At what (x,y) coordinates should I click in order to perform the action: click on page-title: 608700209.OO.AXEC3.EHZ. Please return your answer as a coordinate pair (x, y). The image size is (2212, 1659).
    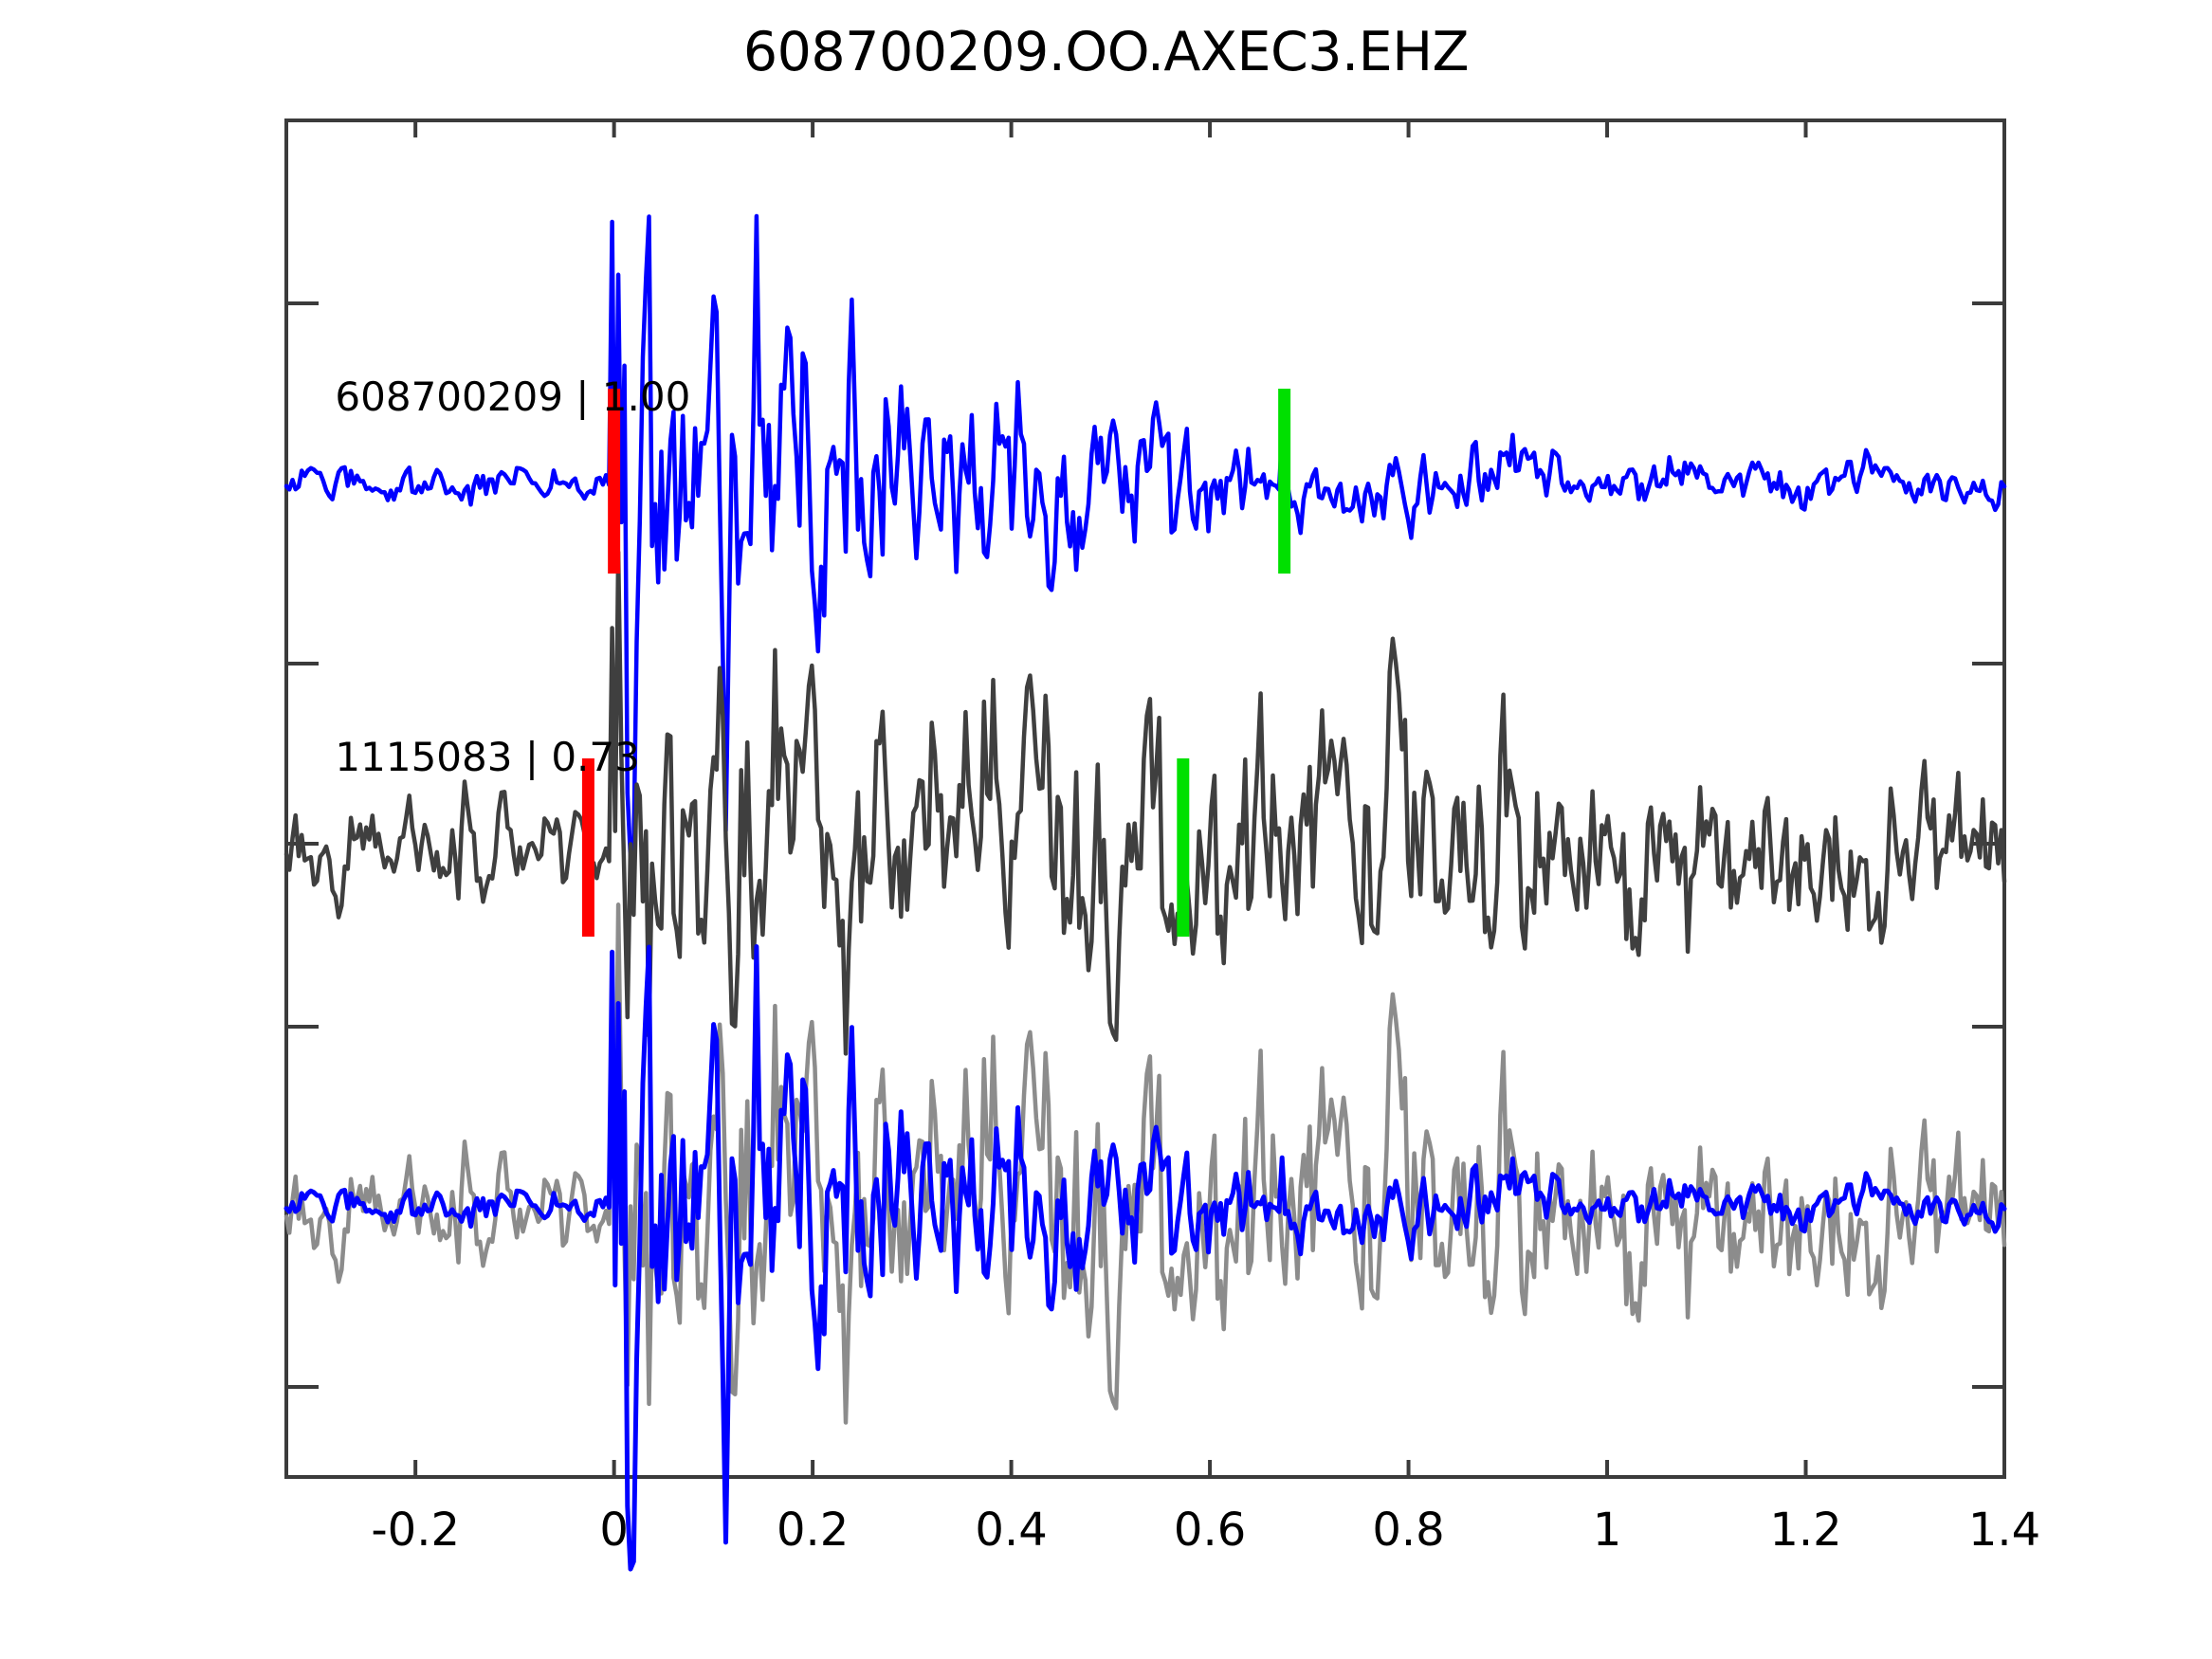
    Looking at the image, I should click on (1106, 52).